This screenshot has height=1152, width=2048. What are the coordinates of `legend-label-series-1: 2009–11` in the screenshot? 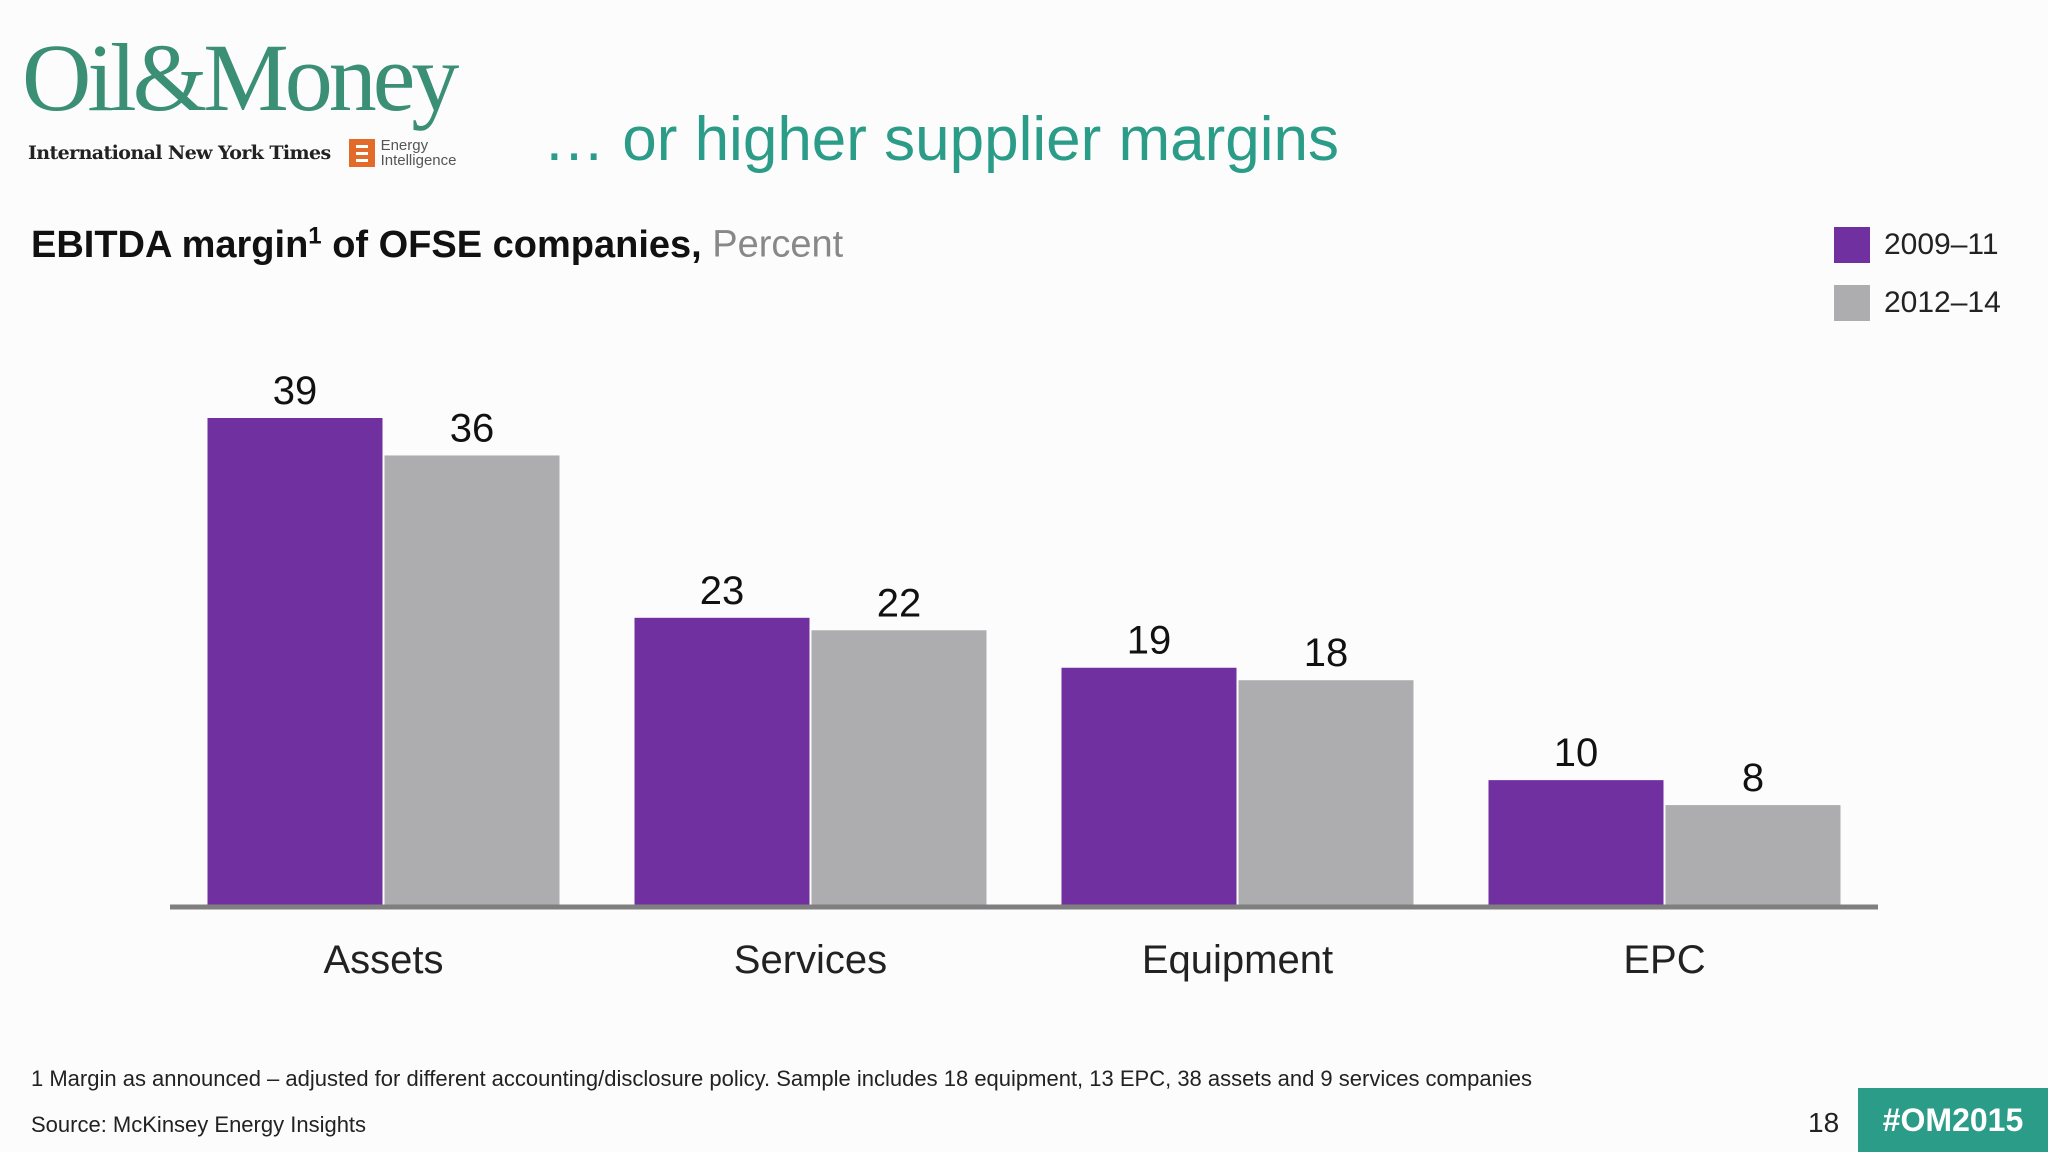 It's located at (1941, 244).